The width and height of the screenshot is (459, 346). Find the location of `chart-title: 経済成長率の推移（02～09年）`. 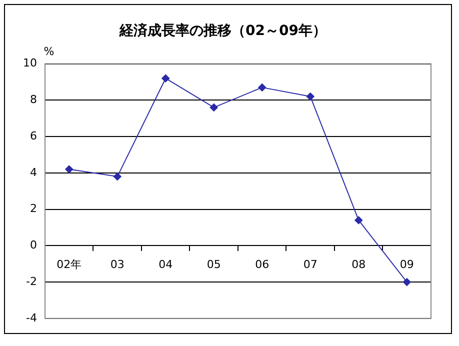

chart-title: 経済成長率の推移（02～09年） is located at coordinates (222, 31).